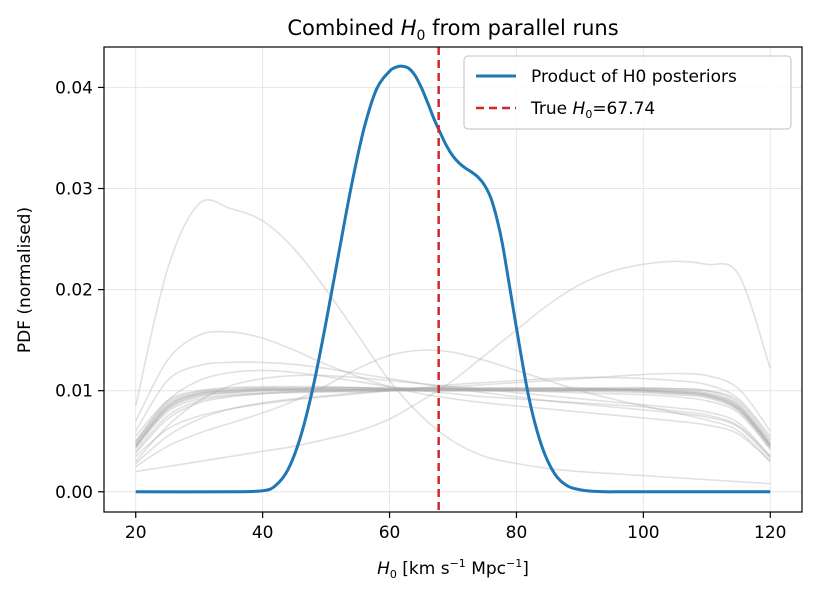 The height and width of the screenshot is (597, 816). Describe the element at coordinates (390, 533) in the screenshot. I see `x-tick-label: 60` at that location.